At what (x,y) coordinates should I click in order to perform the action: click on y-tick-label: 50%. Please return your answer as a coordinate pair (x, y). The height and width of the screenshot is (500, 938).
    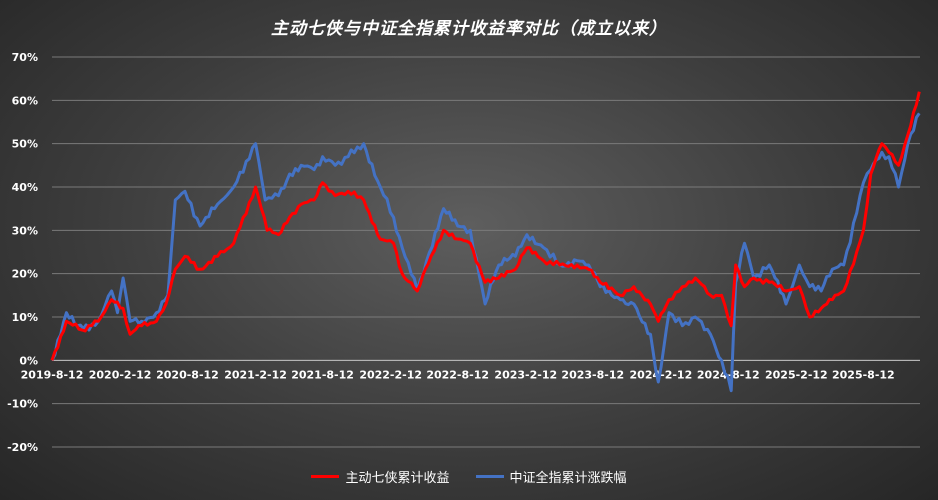
    Looking at the image, I should click on (25, 144).